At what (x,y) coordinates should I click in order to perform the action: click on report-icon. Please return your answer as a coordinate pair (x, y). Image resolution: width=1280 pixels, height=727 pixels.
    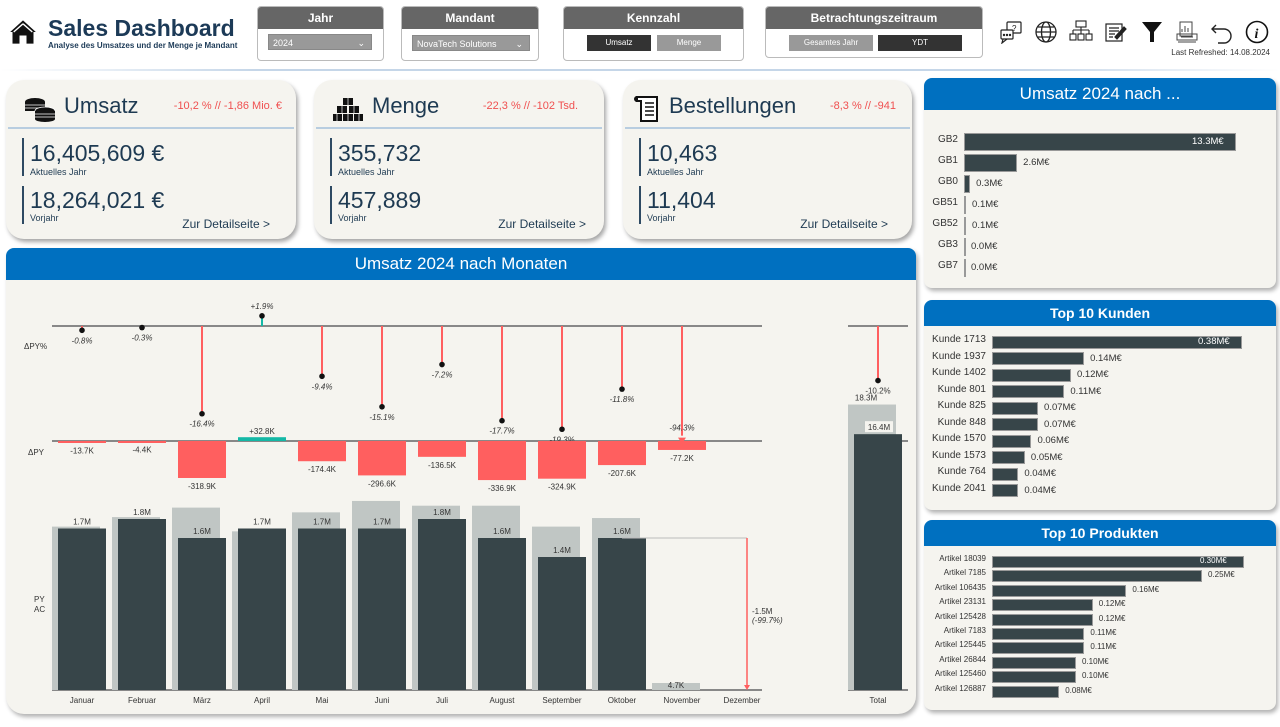
    Looking at the image, I should click on (1187, 32).